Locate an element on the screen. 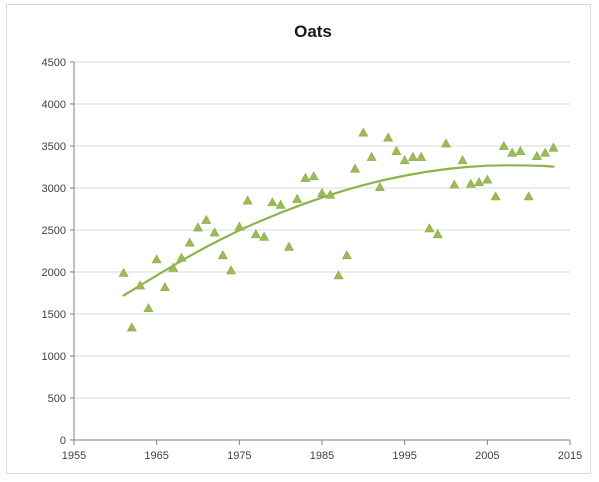 The image size is (599, 482). y-tick-label: 4500 is located at coordinates (54, 63).